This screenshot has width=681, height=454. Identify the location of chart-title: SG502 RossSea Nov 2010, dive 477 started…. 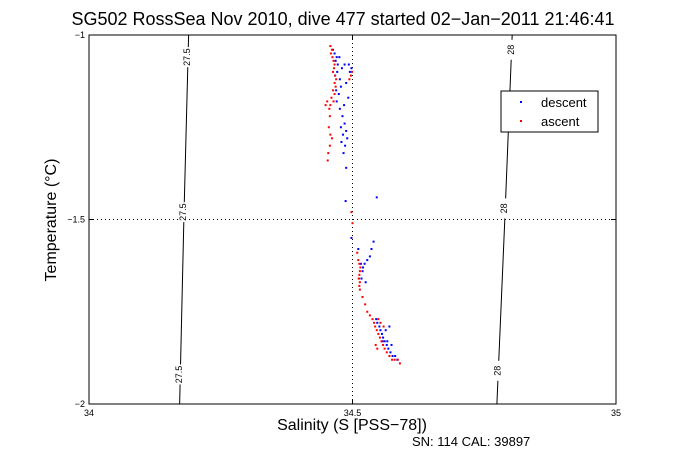
(342, 19).